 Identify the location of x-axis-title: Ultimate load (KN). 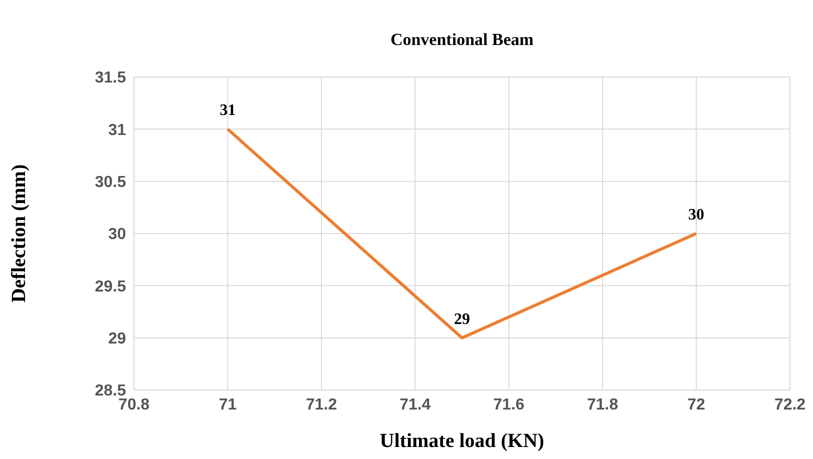
(462, 441).